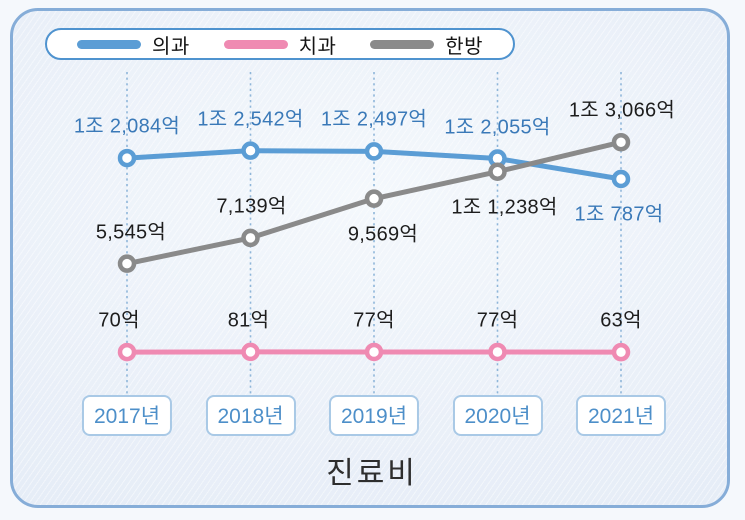  I want to click on year-box: 2017년, so click(127, 415).